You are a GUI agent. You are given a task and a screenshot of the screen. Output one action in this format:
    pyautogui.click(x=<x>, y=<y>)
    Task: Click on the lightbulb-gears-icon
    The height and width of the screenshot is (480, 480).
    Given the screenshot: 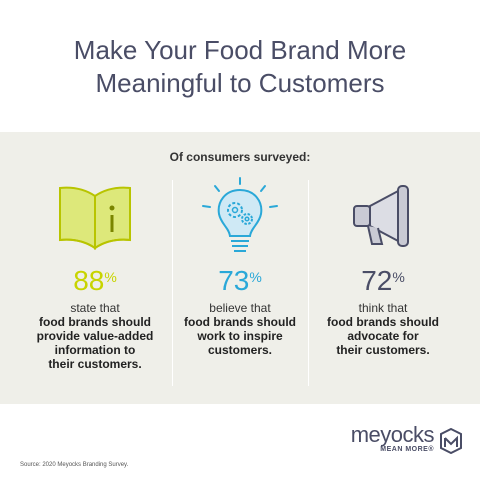 What is the action you would take?
    pyautogui.click(x=240, y=214)
    